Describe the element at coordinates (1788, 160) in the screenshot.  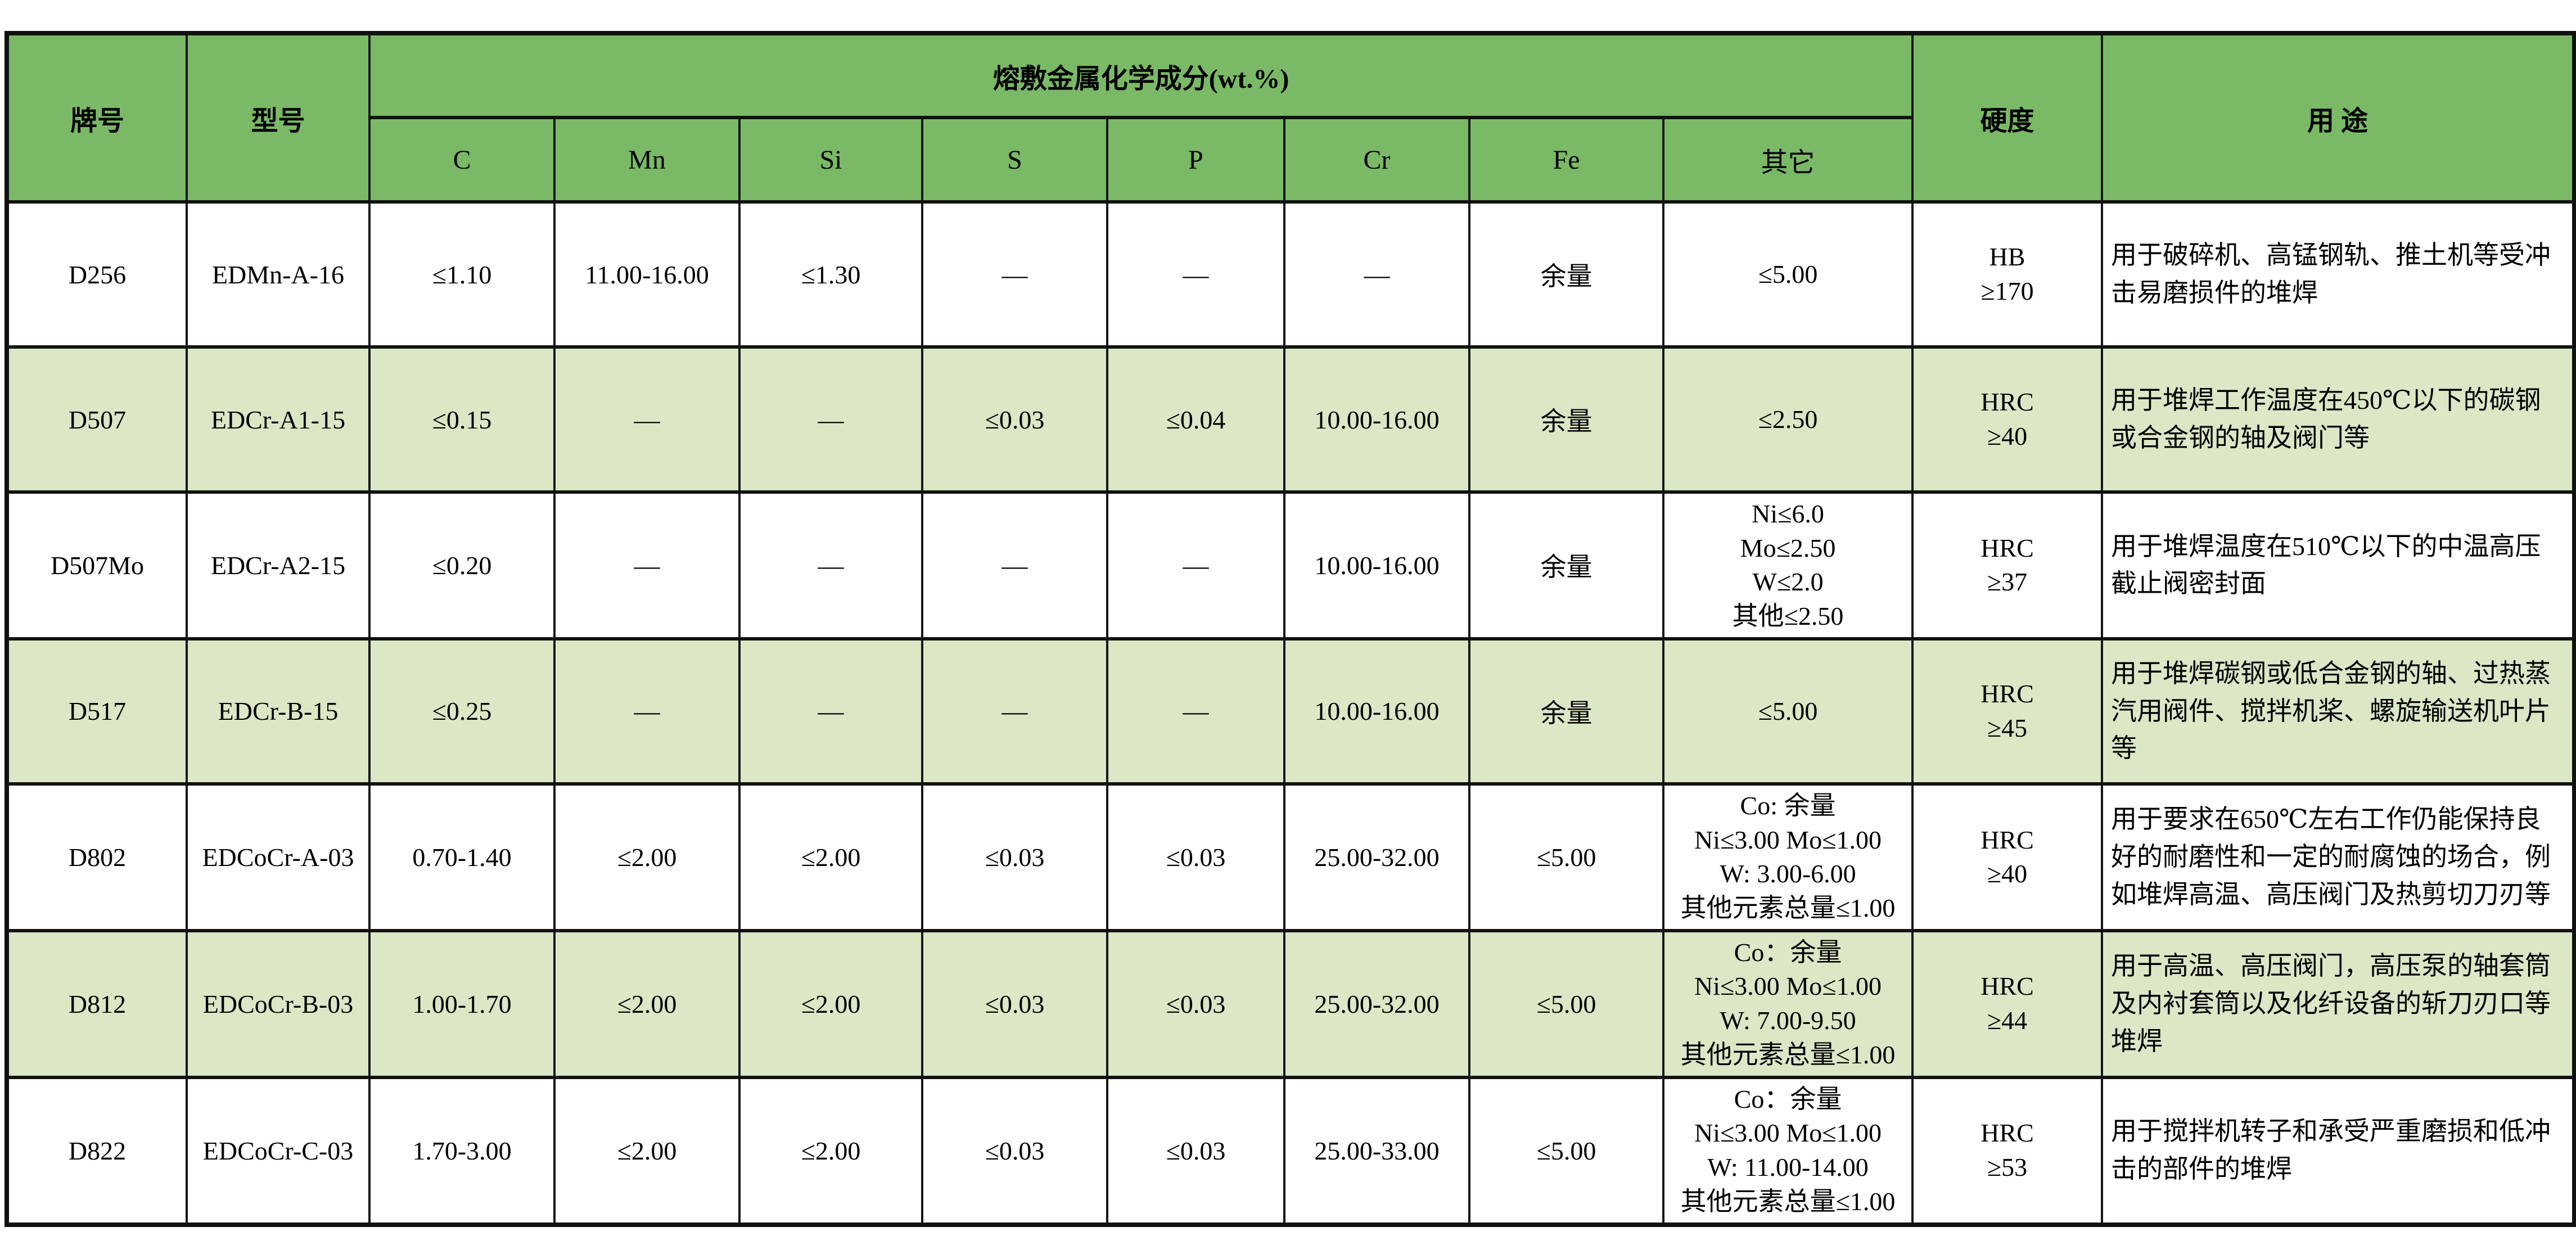
I see `col-header-other: 其它` at that location.